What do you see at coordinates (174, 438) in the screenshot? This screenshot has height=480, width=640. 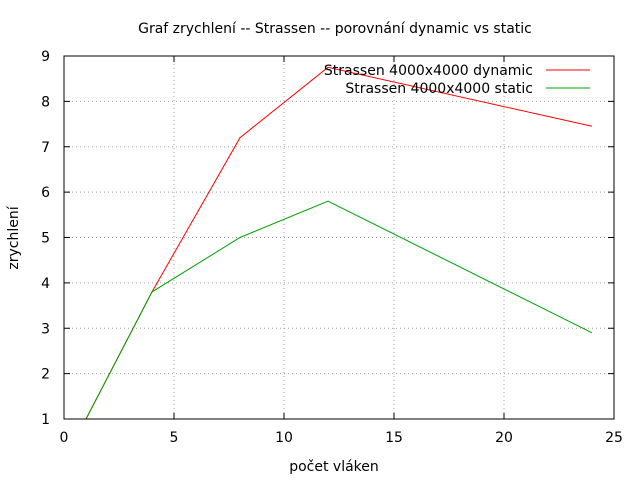 I see `x-tick-label: 5` at bounding box center [174, 438].